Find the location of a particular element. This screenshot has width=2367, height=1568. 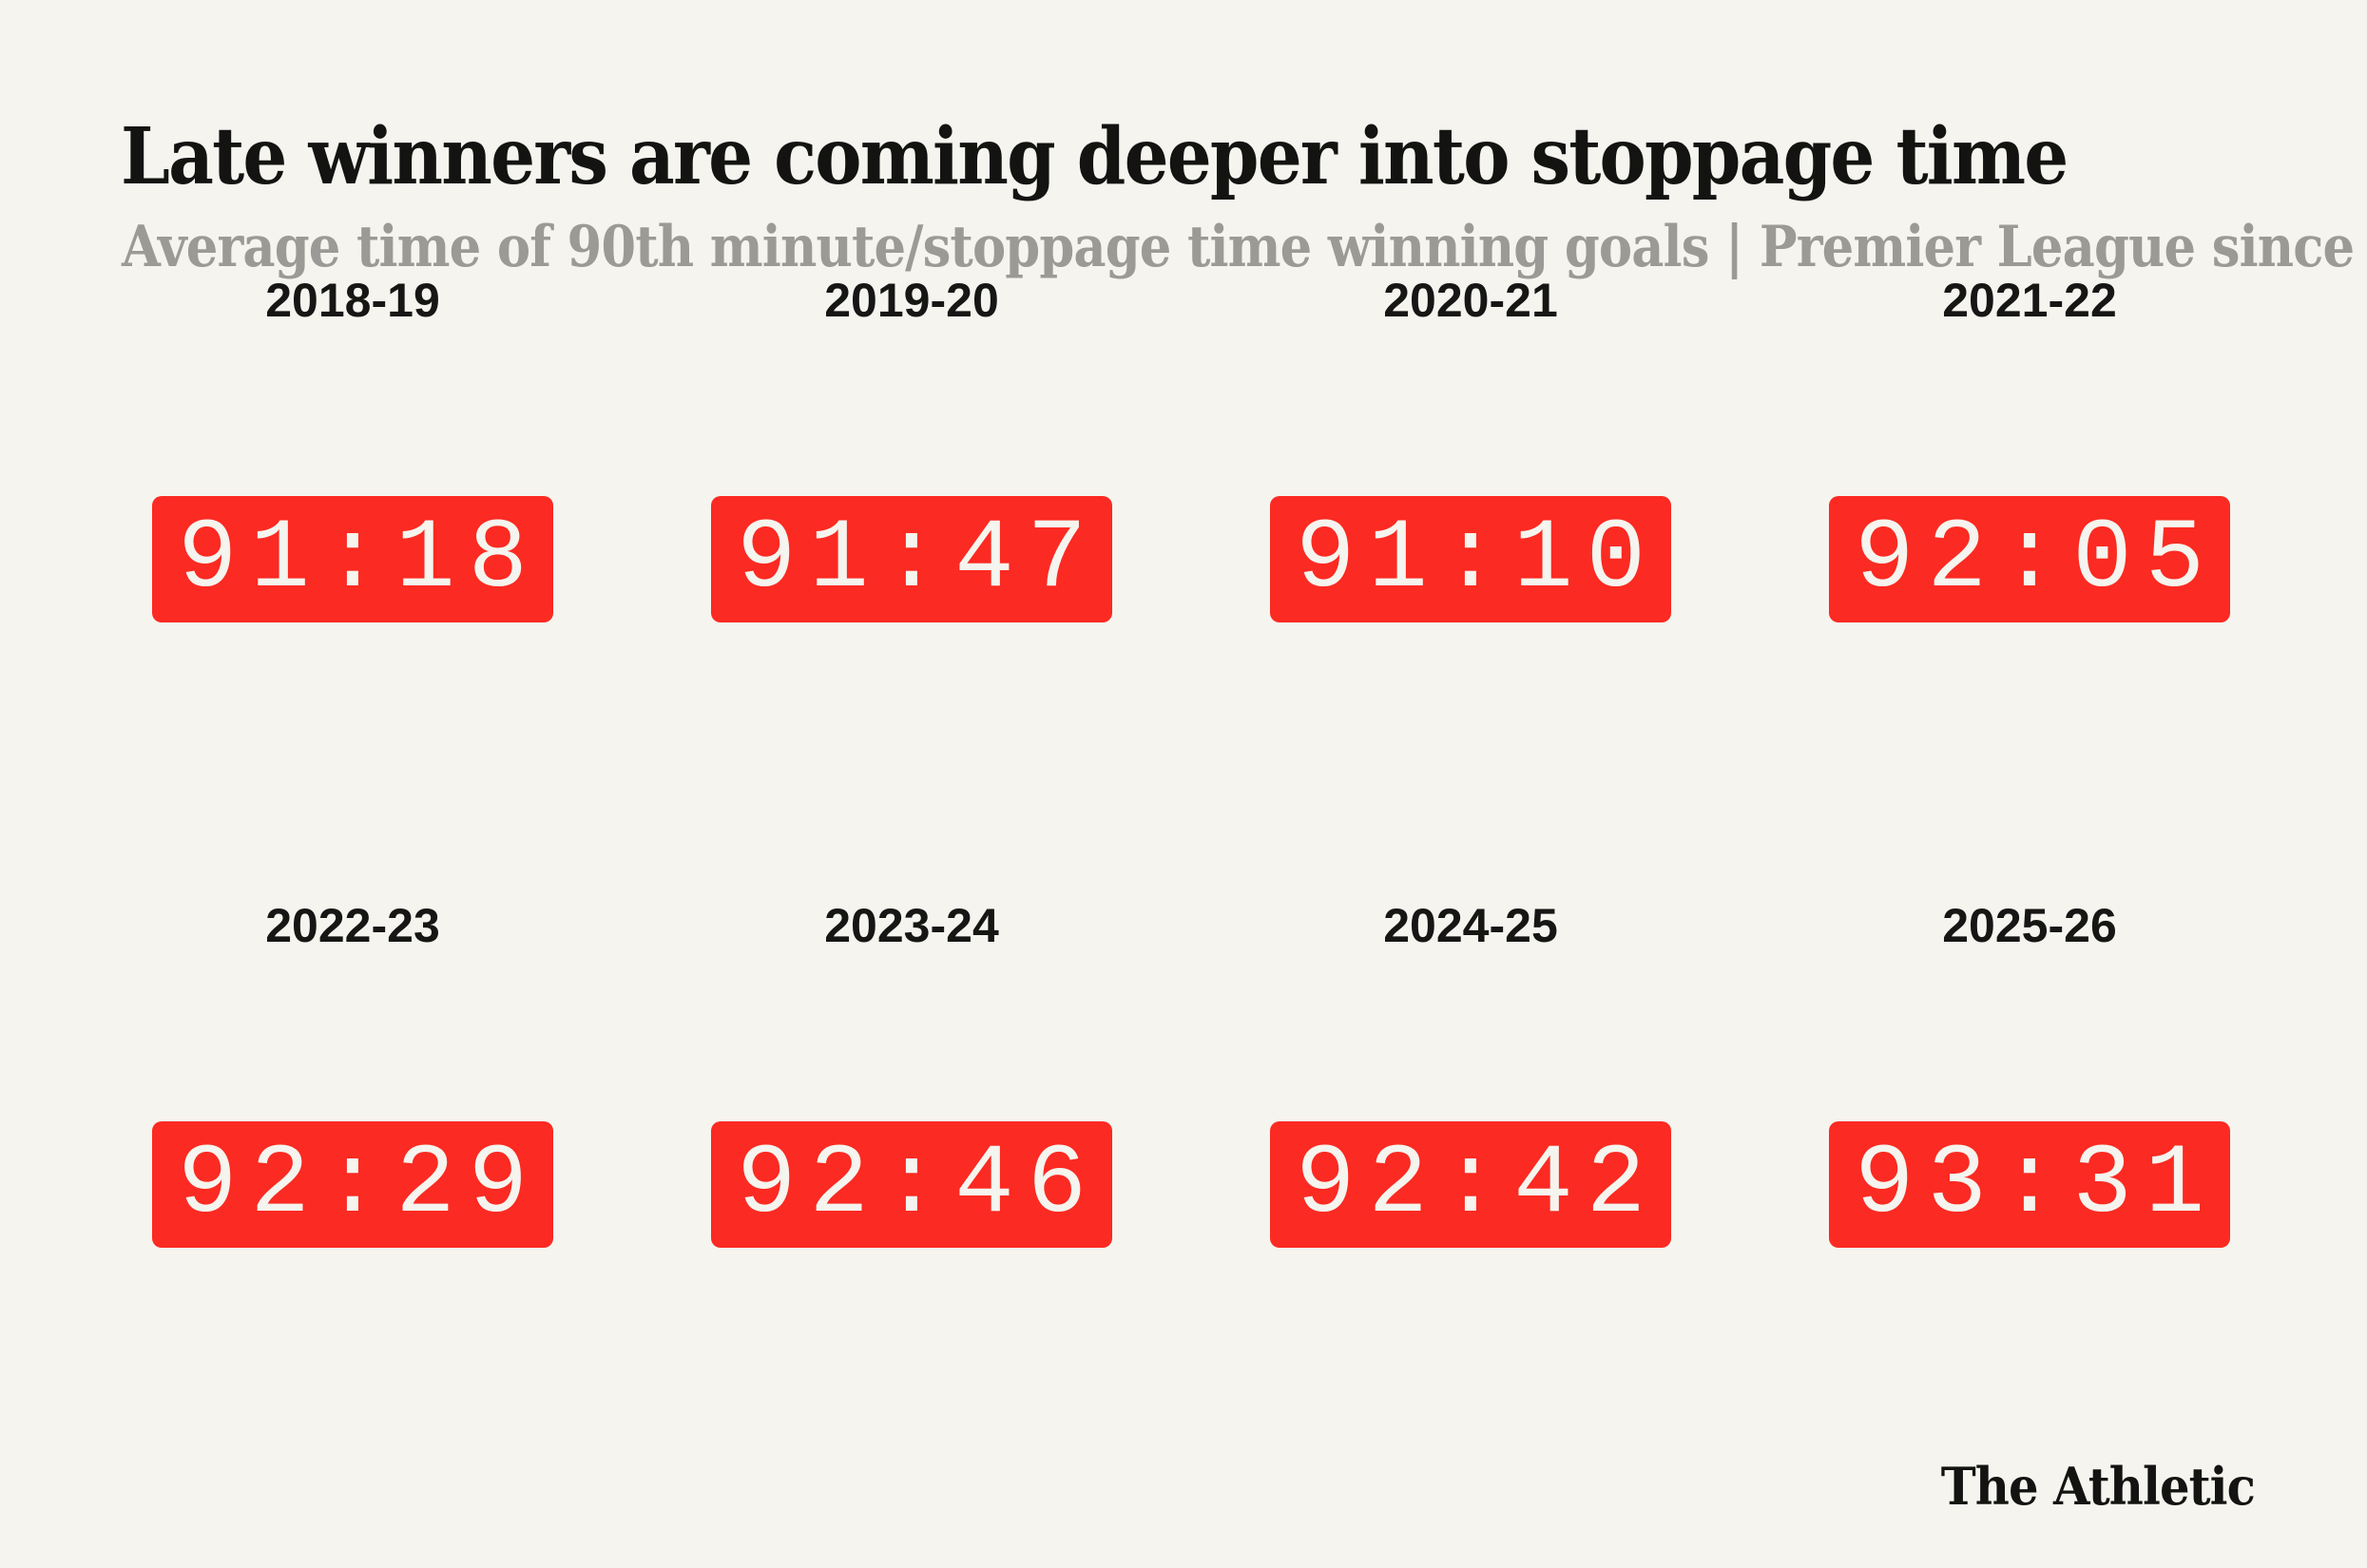

time-box: 91:47 is located at coordinates (911, 559).